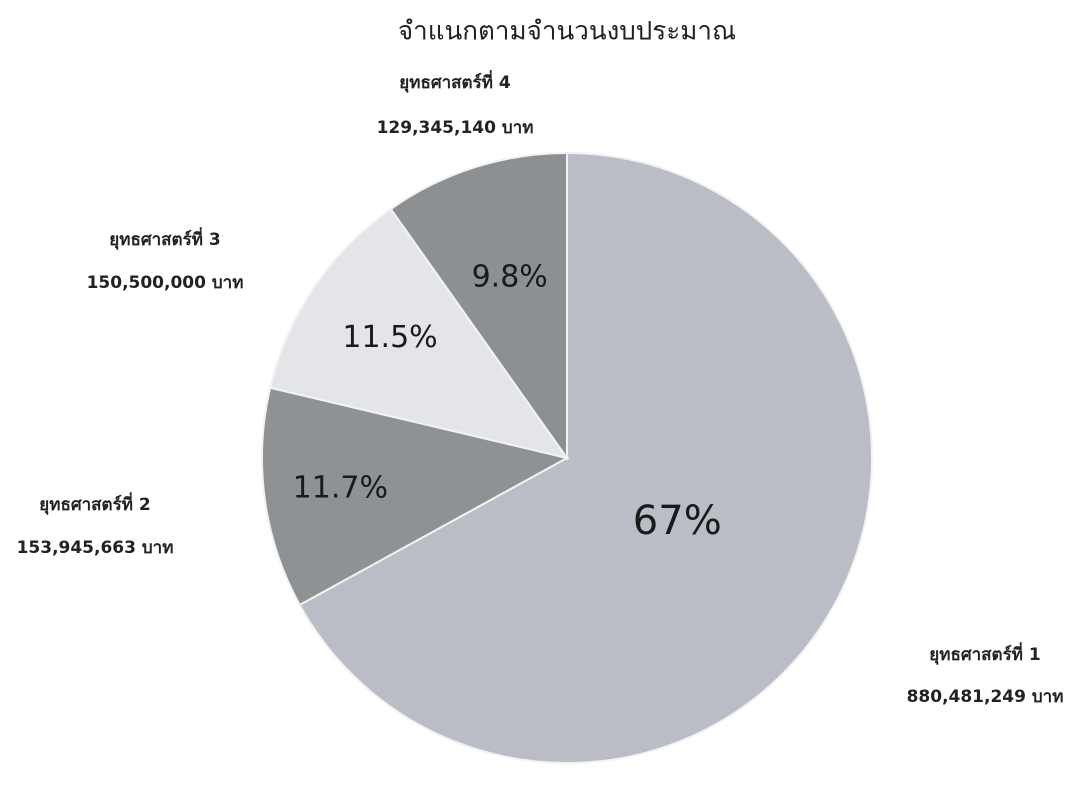 The width and height of the screenshot is (1076, 803). Describe the element at coordinates (677, 521) in the screenshot. I see `slice-label: 67%` at that location.